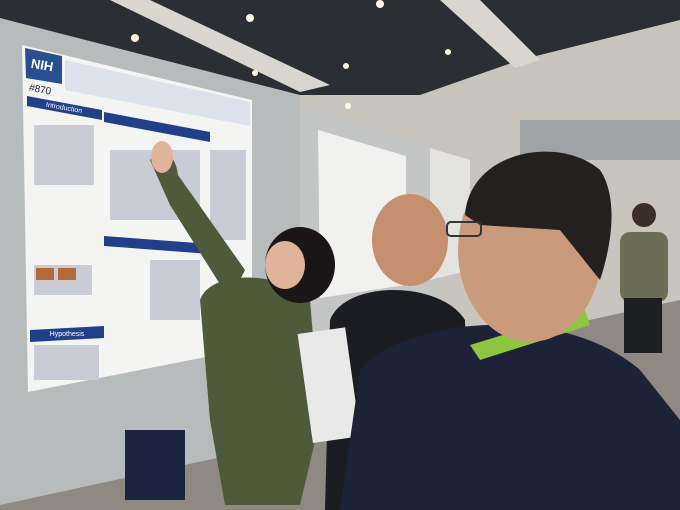 The width and height of the screenshot is (680, 510). I want to click on hair, so click(538, 215).